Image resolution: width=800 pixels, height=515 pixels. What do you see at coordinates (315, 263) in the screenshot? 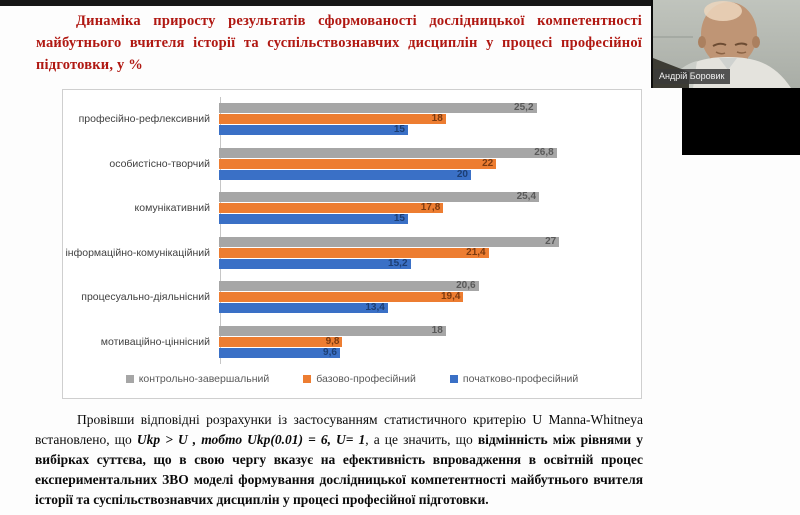
I see `bar-початково-професійний: 15,2` at bounding box center [315, 263].